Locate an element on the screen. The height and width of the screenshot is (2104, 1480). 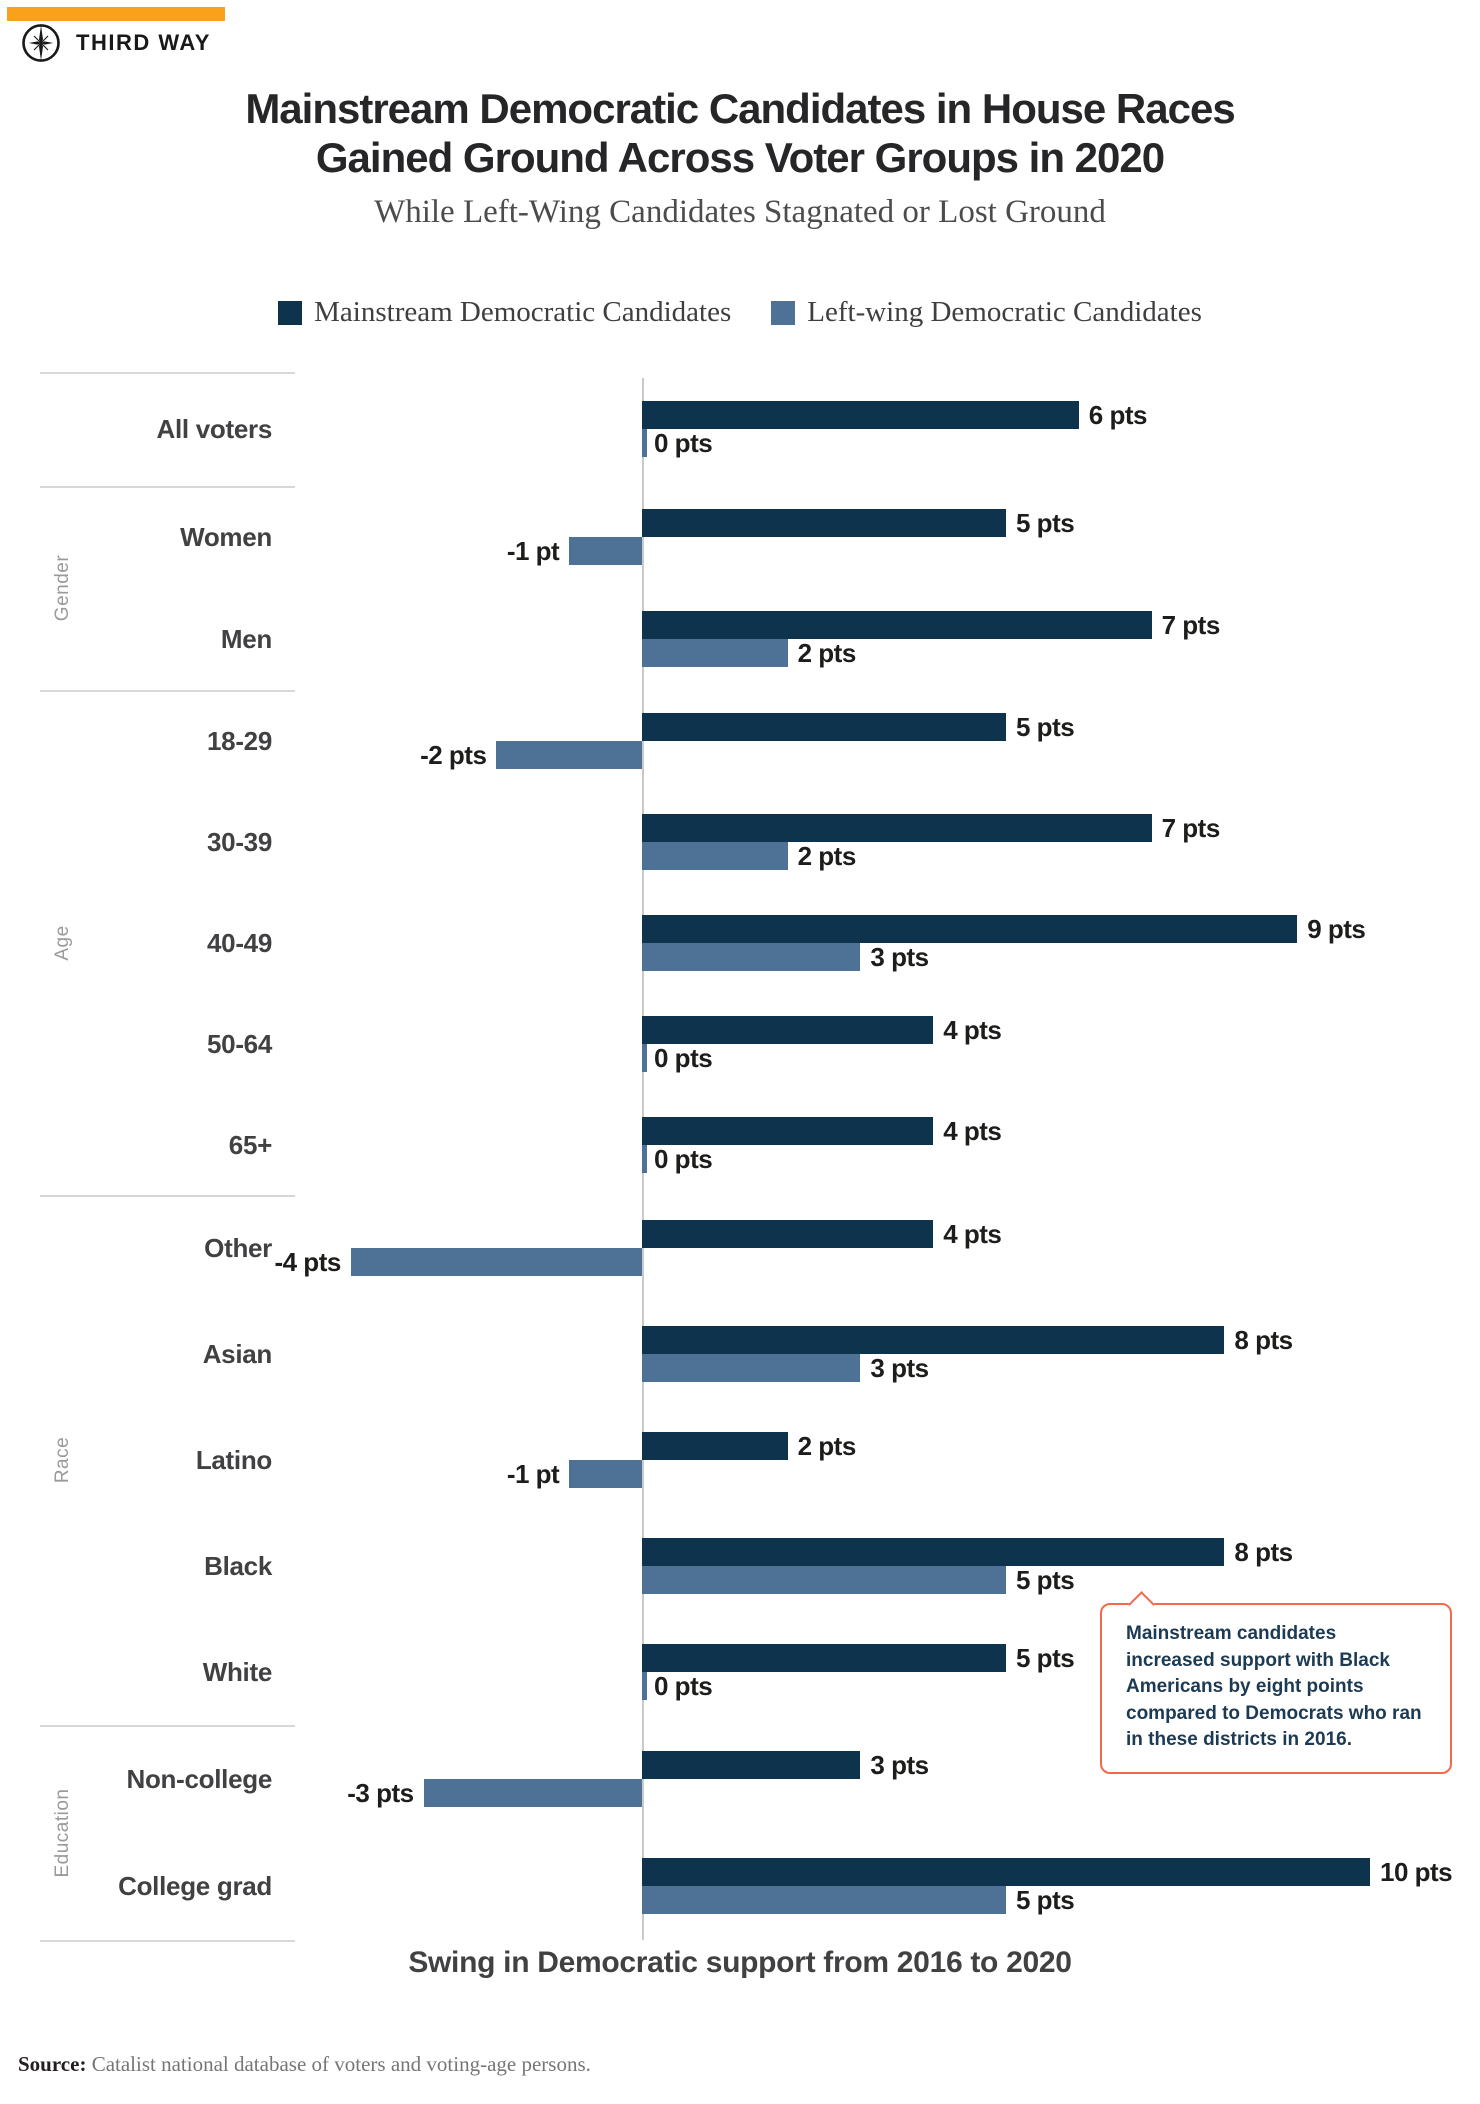
legend-swatch-leftwing is located at coordinates (783, 312).